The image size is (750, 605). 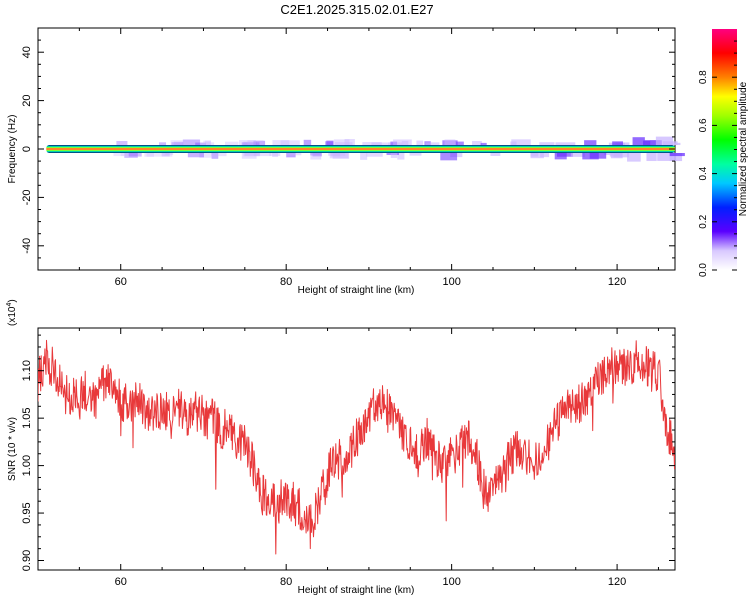 What do you see at coordinates (121, 282) in the screenshot?
I see `spectrogram-x-tick-label: 60` at bounding box center [121, 282].